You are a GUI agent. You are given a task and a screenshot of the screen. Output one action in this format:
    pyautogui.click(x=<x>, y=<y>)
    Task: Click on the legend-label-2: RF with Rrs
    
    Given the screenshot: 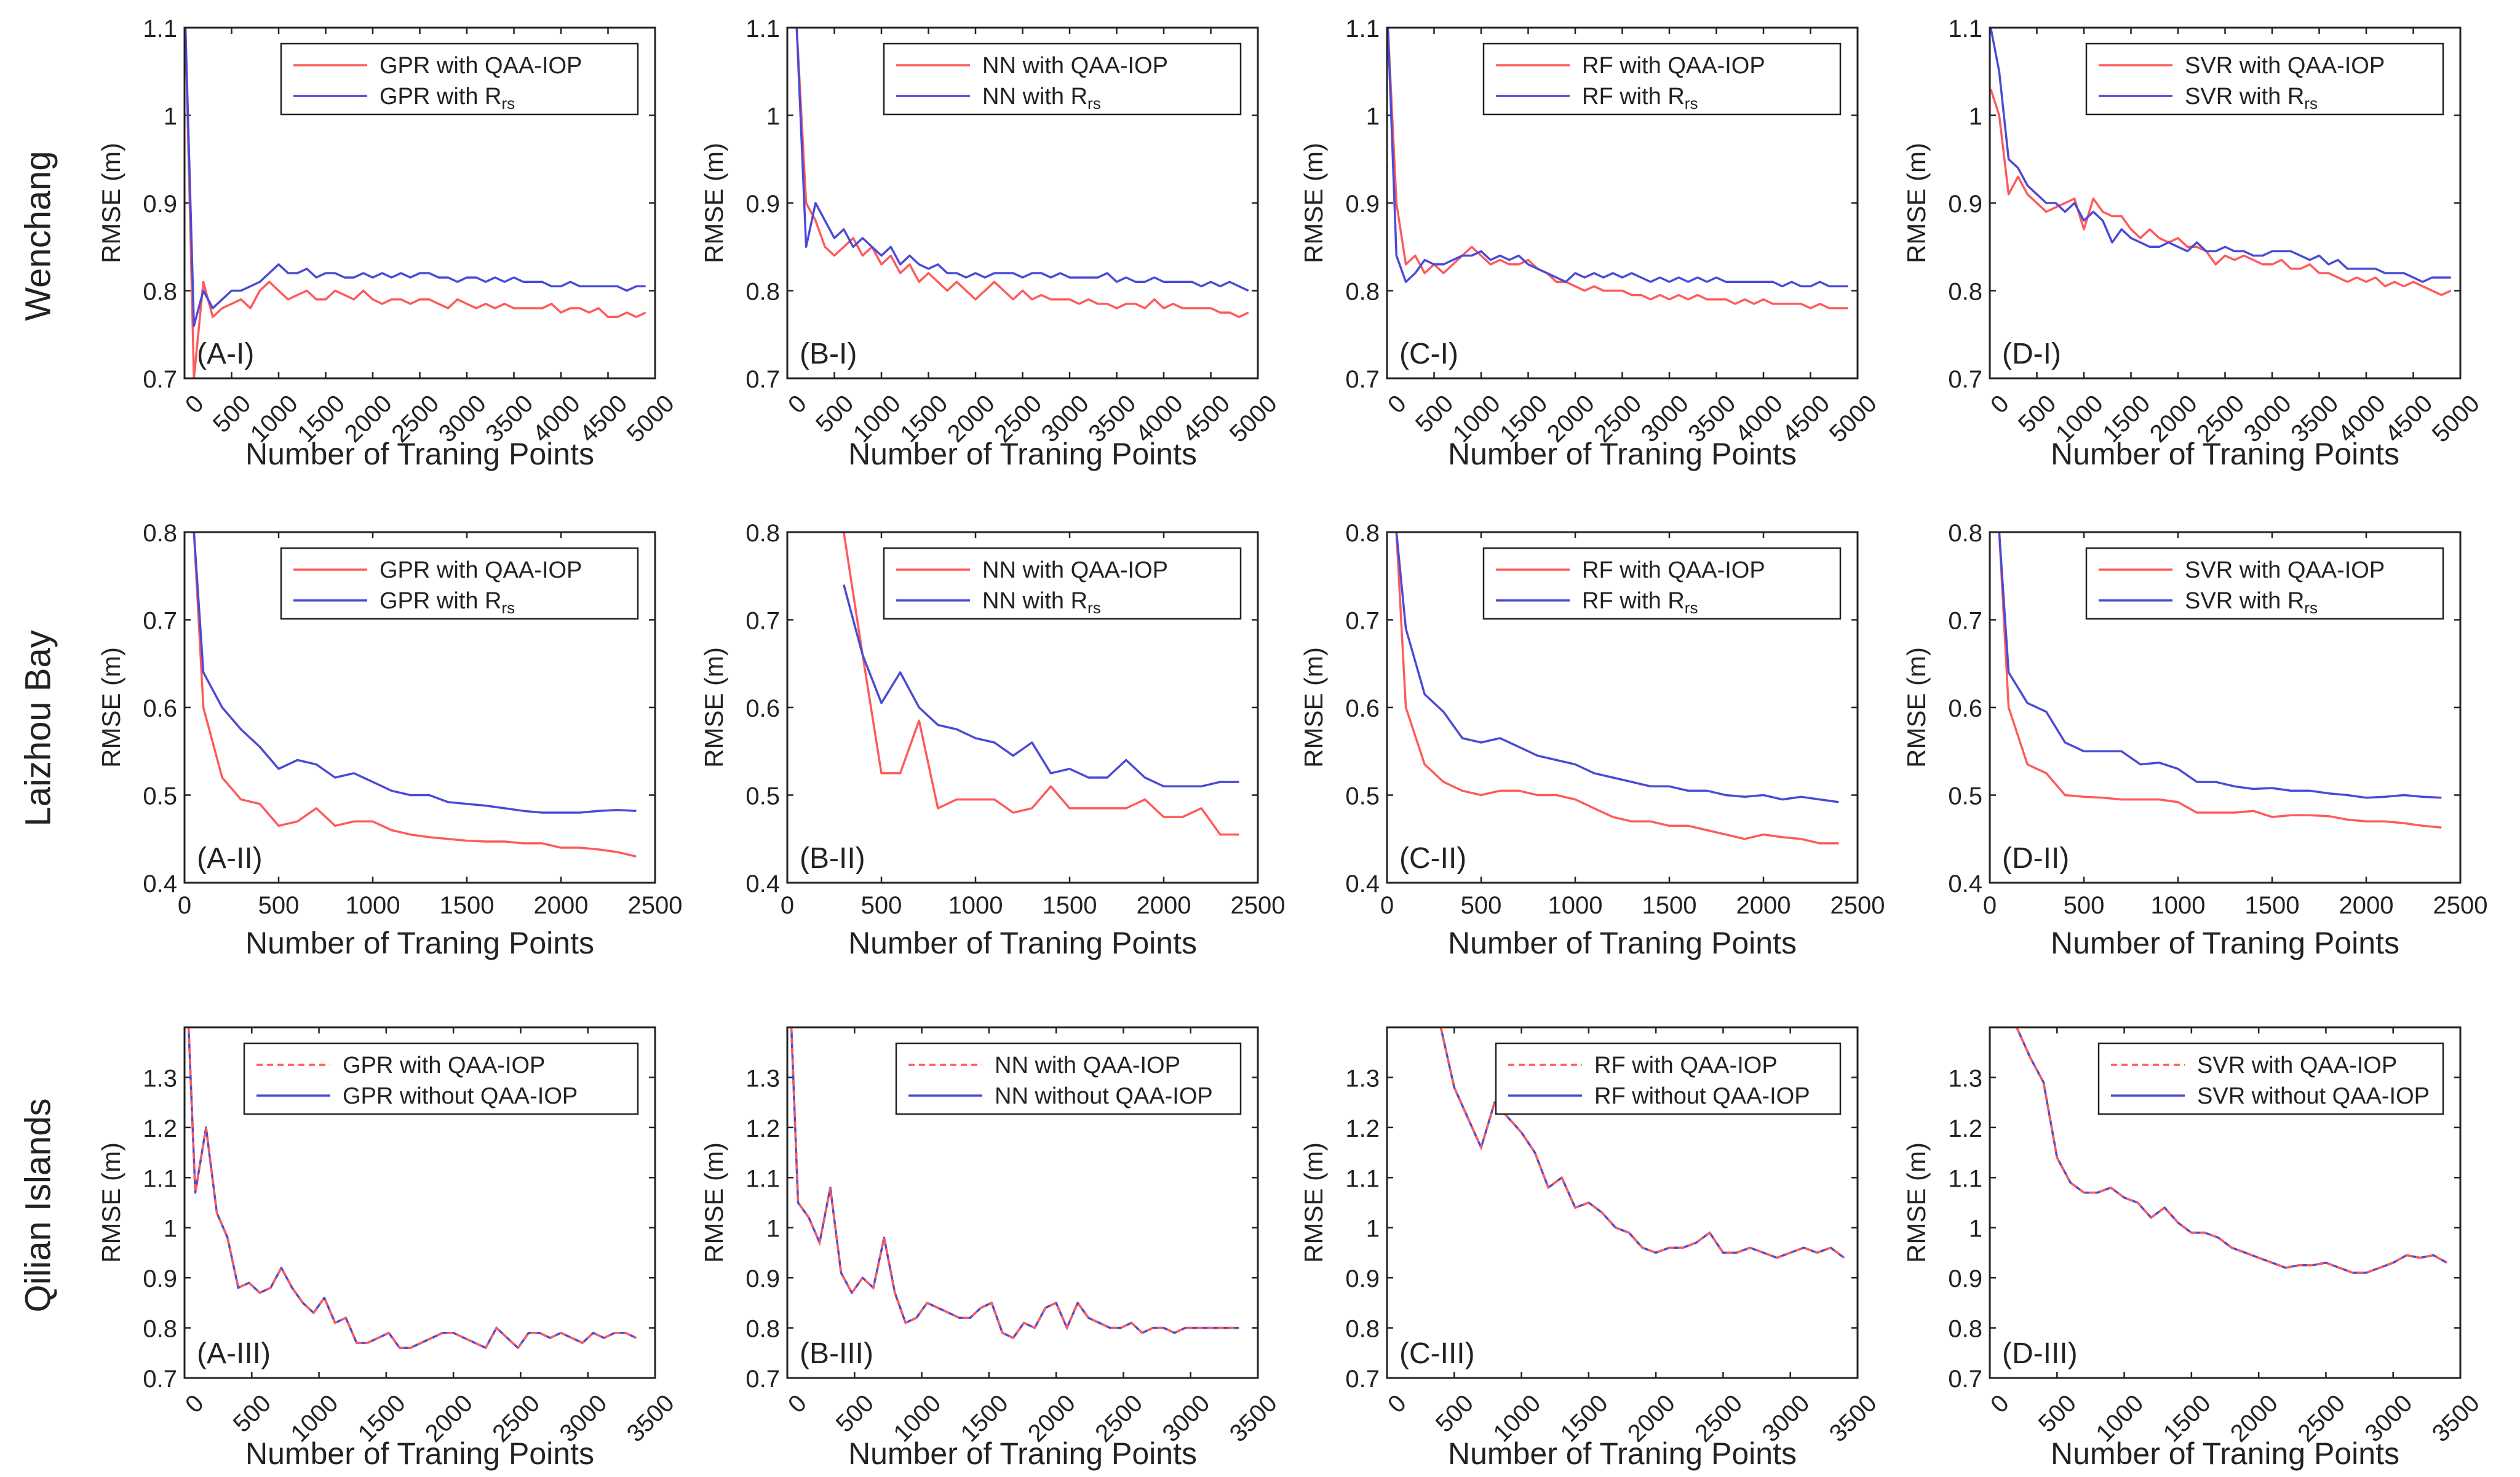 What is the action you would take?
    pyautogui.click(x=1640, y=602)
    